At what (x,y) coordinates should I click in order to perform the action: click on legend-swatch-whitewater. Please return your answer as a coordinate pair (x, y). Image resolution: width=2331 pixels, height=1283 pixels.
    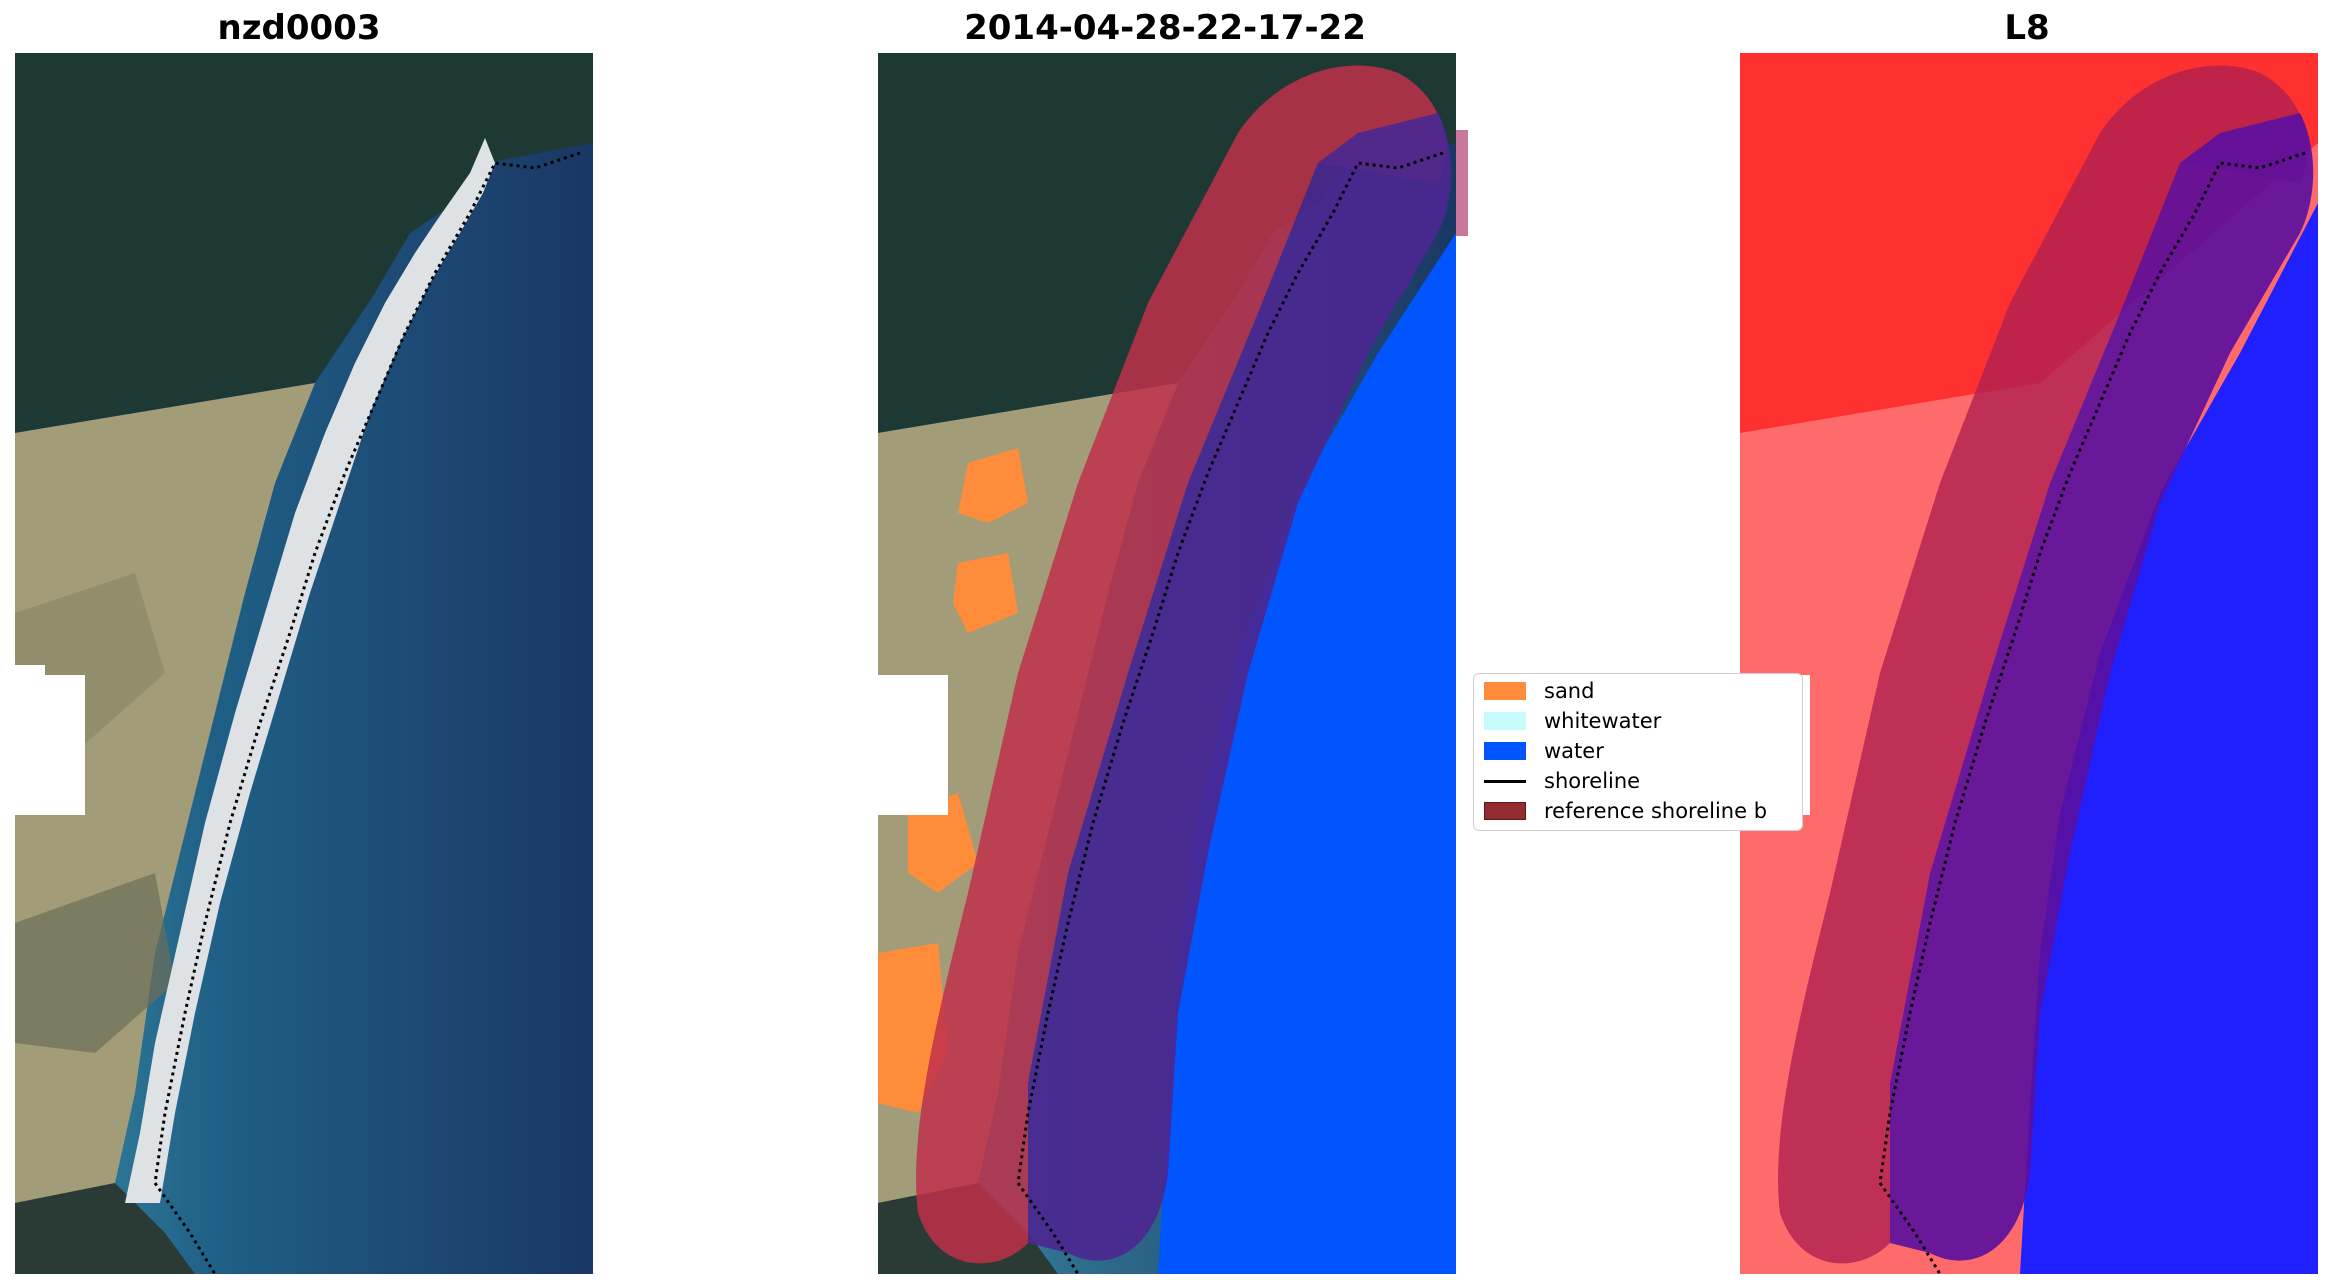
    Looking at the image, I should click on (1505, 721).